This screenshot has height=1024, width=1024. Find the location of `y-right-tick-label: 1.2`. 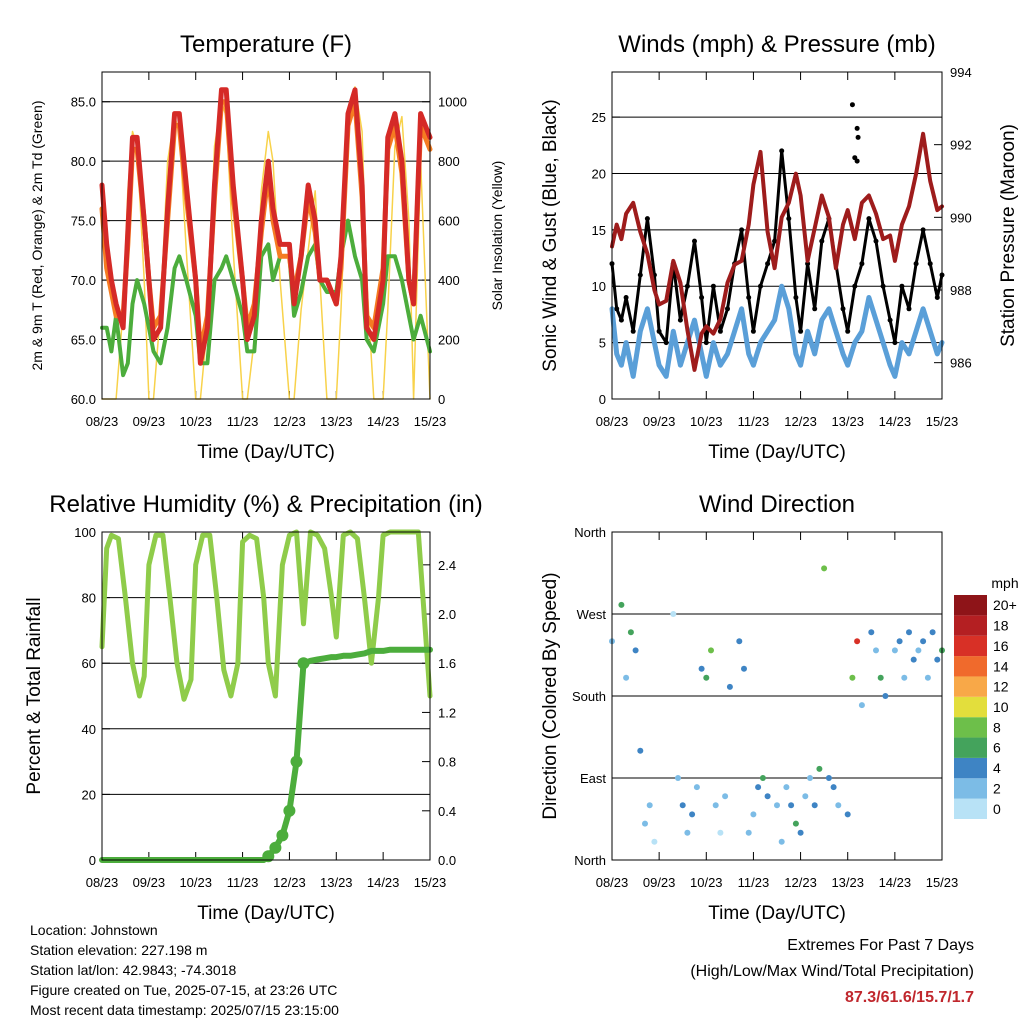

y-right-tick-label: 1.2 is located at coordinates (447, 712).